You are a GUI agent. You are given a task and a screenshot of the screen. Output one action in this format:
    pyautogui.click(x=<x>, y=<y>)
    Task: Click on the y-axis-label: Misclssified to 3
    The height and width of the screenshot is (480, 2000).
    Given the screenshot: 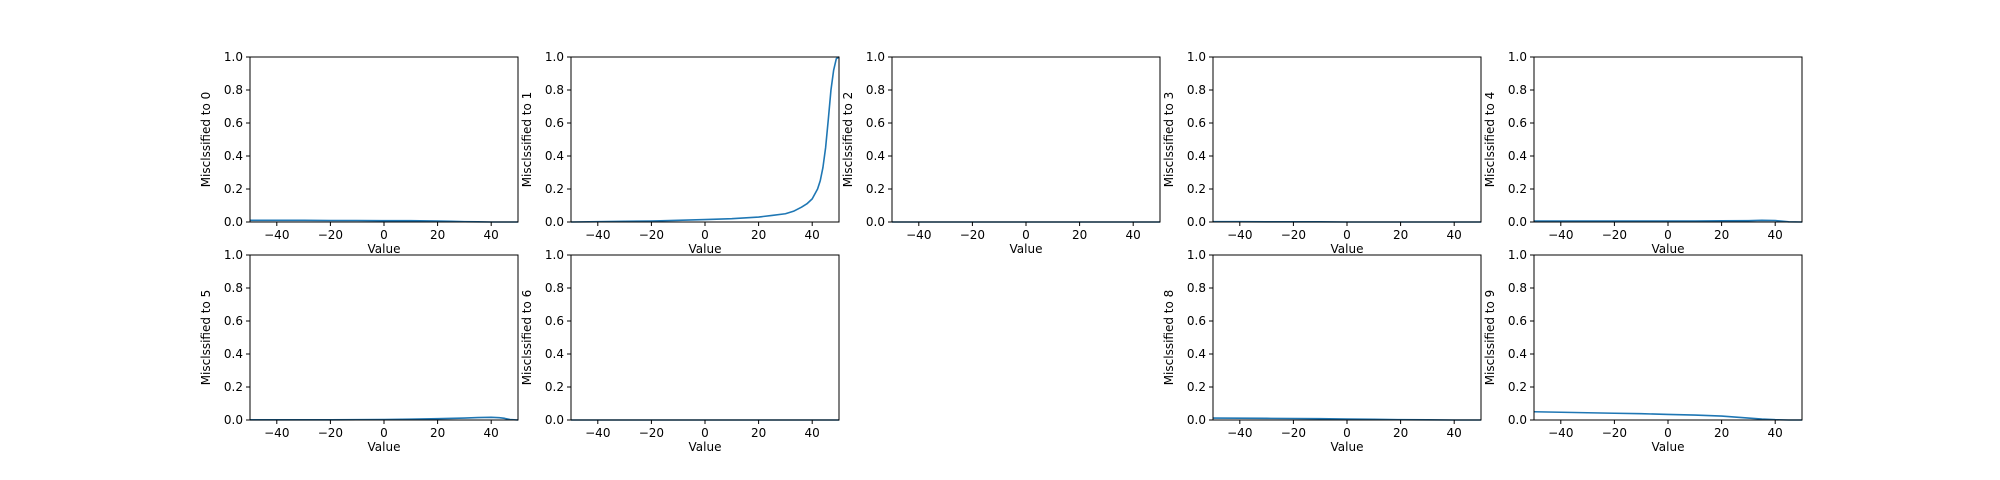 What is the action you would take?
    pyautogui.click(x=1169, y=140)
    